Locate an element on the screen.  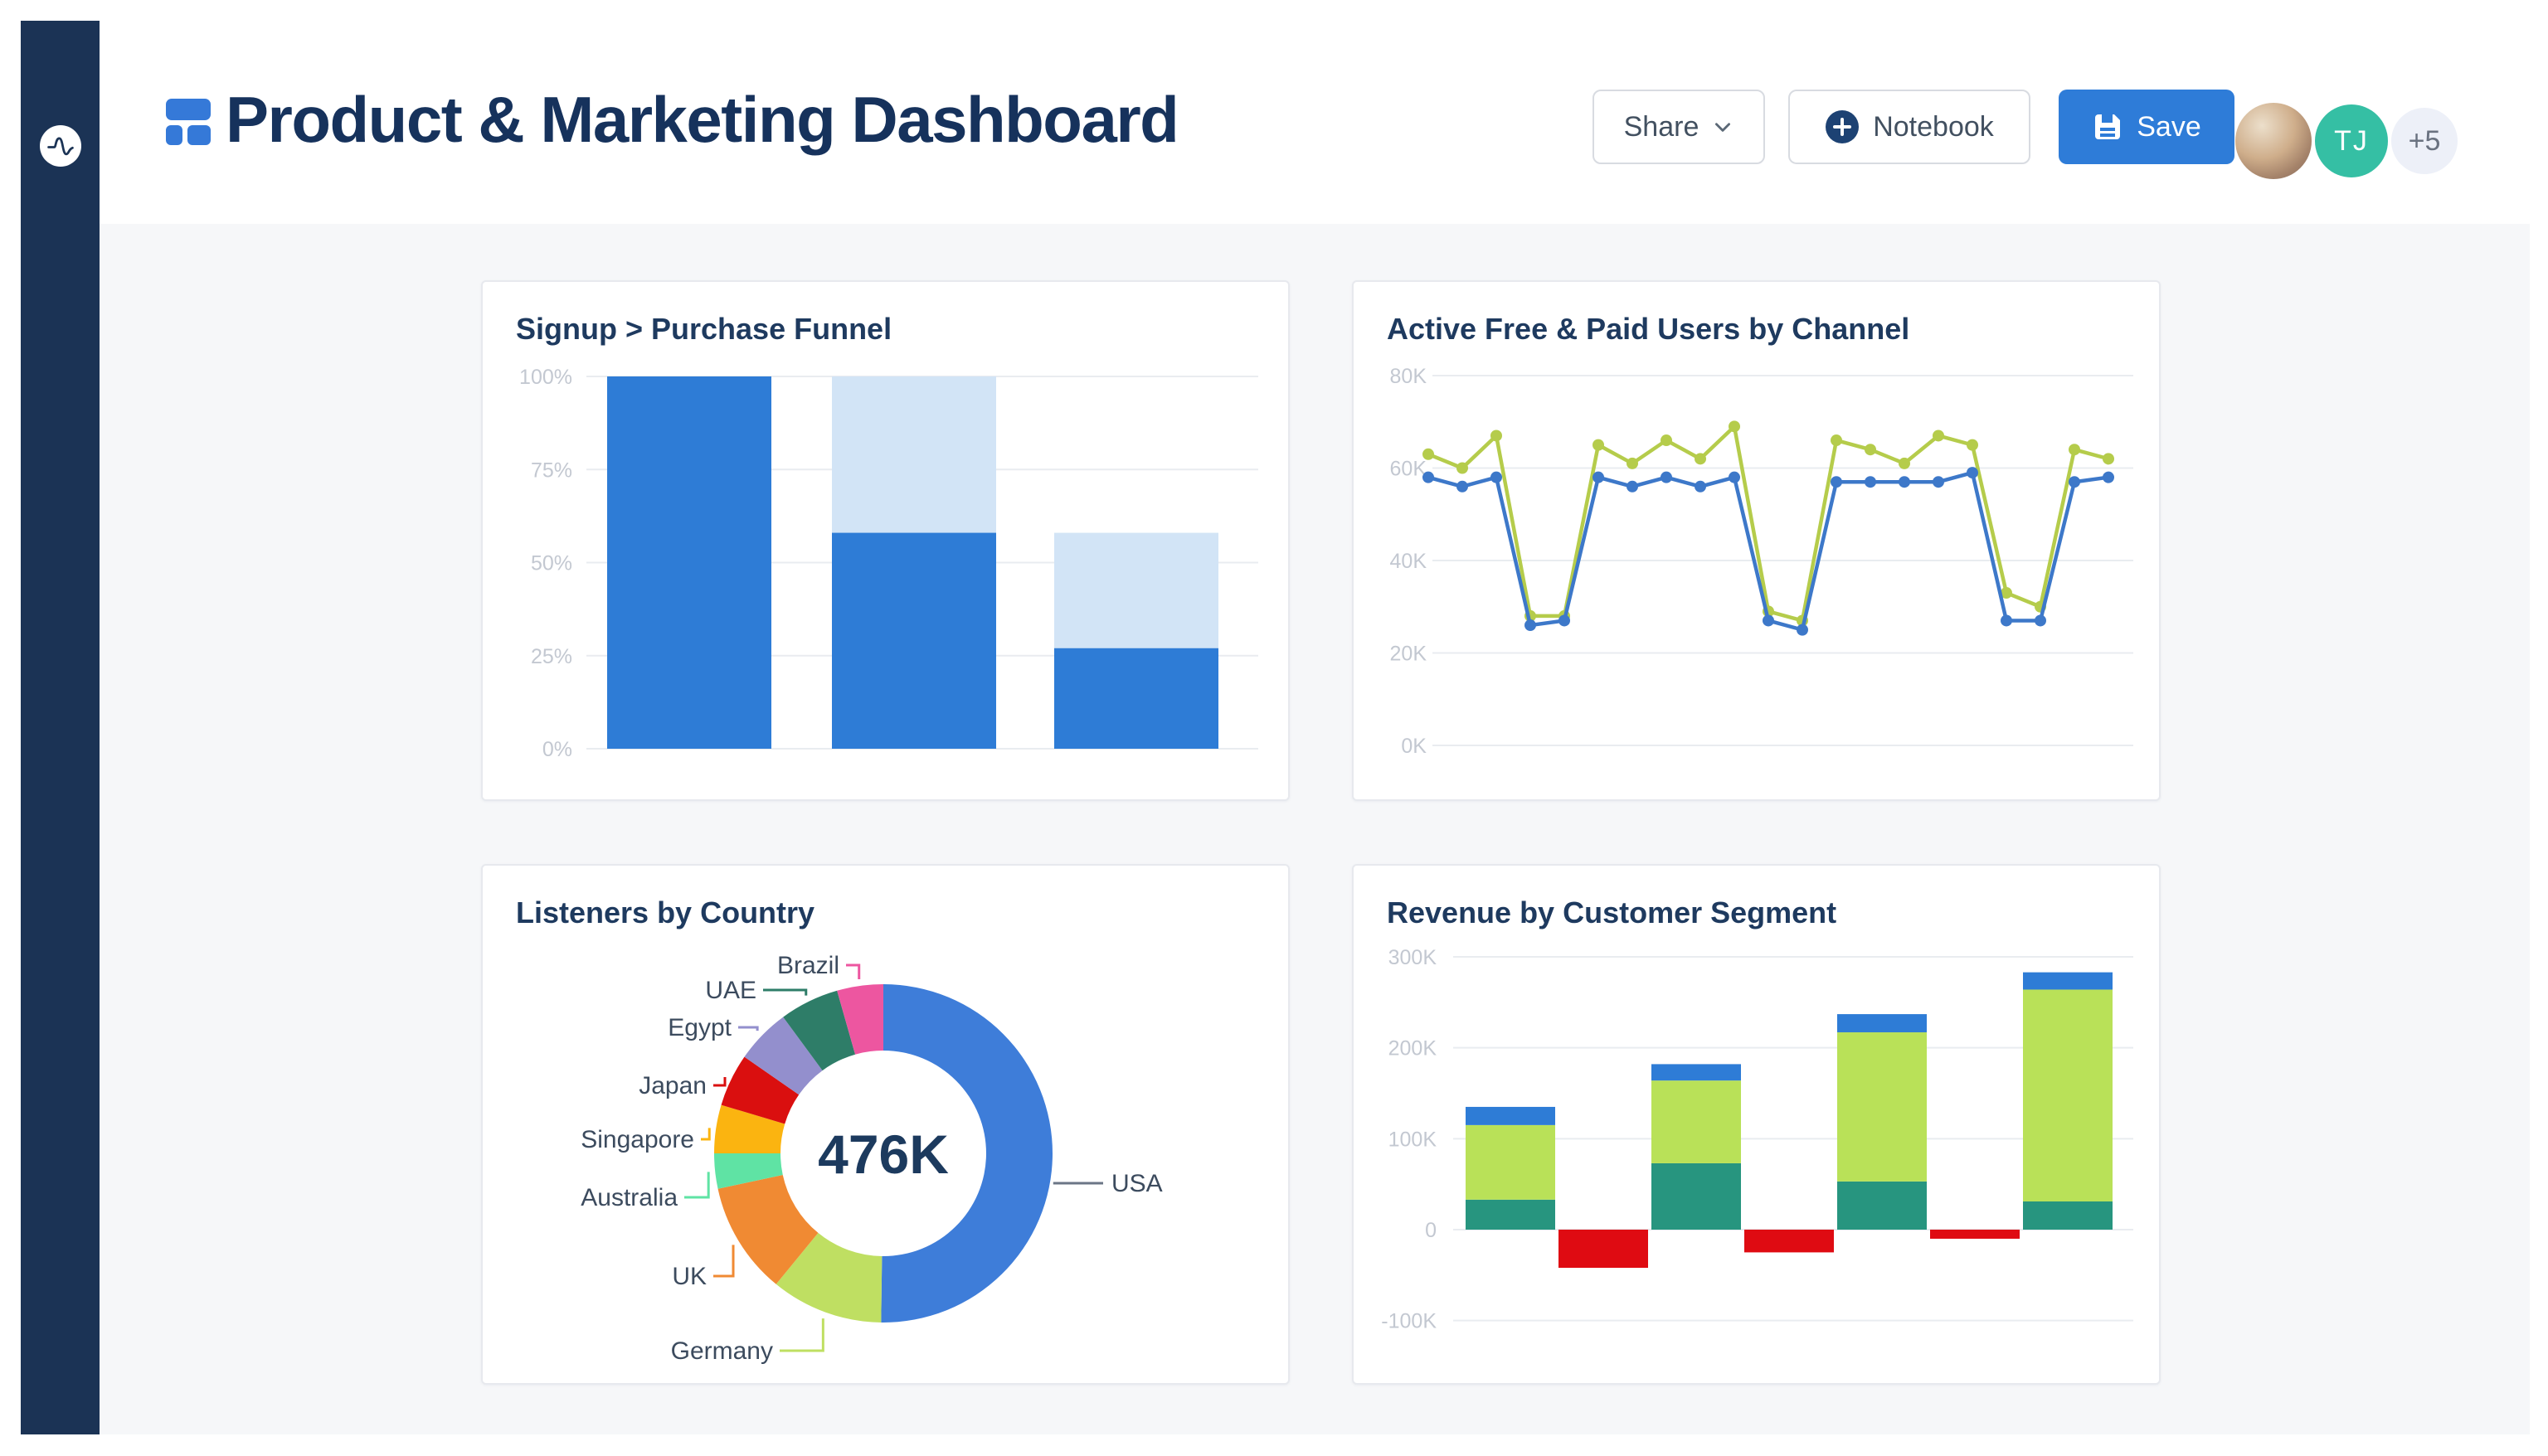
card-title: Signup > Purchase Funnel is located at coordinates (704, 329).